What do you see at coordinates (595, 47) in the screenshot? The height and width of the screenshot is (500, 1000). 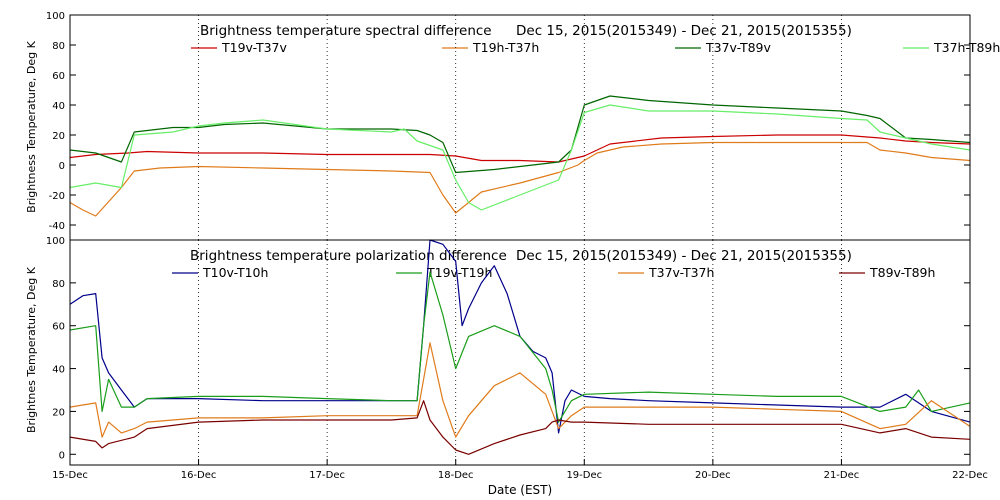 I see `legend: T19v-T37v T19h-T37h T37v-T89v T37h-T89h` at bounding box center [595, 47].